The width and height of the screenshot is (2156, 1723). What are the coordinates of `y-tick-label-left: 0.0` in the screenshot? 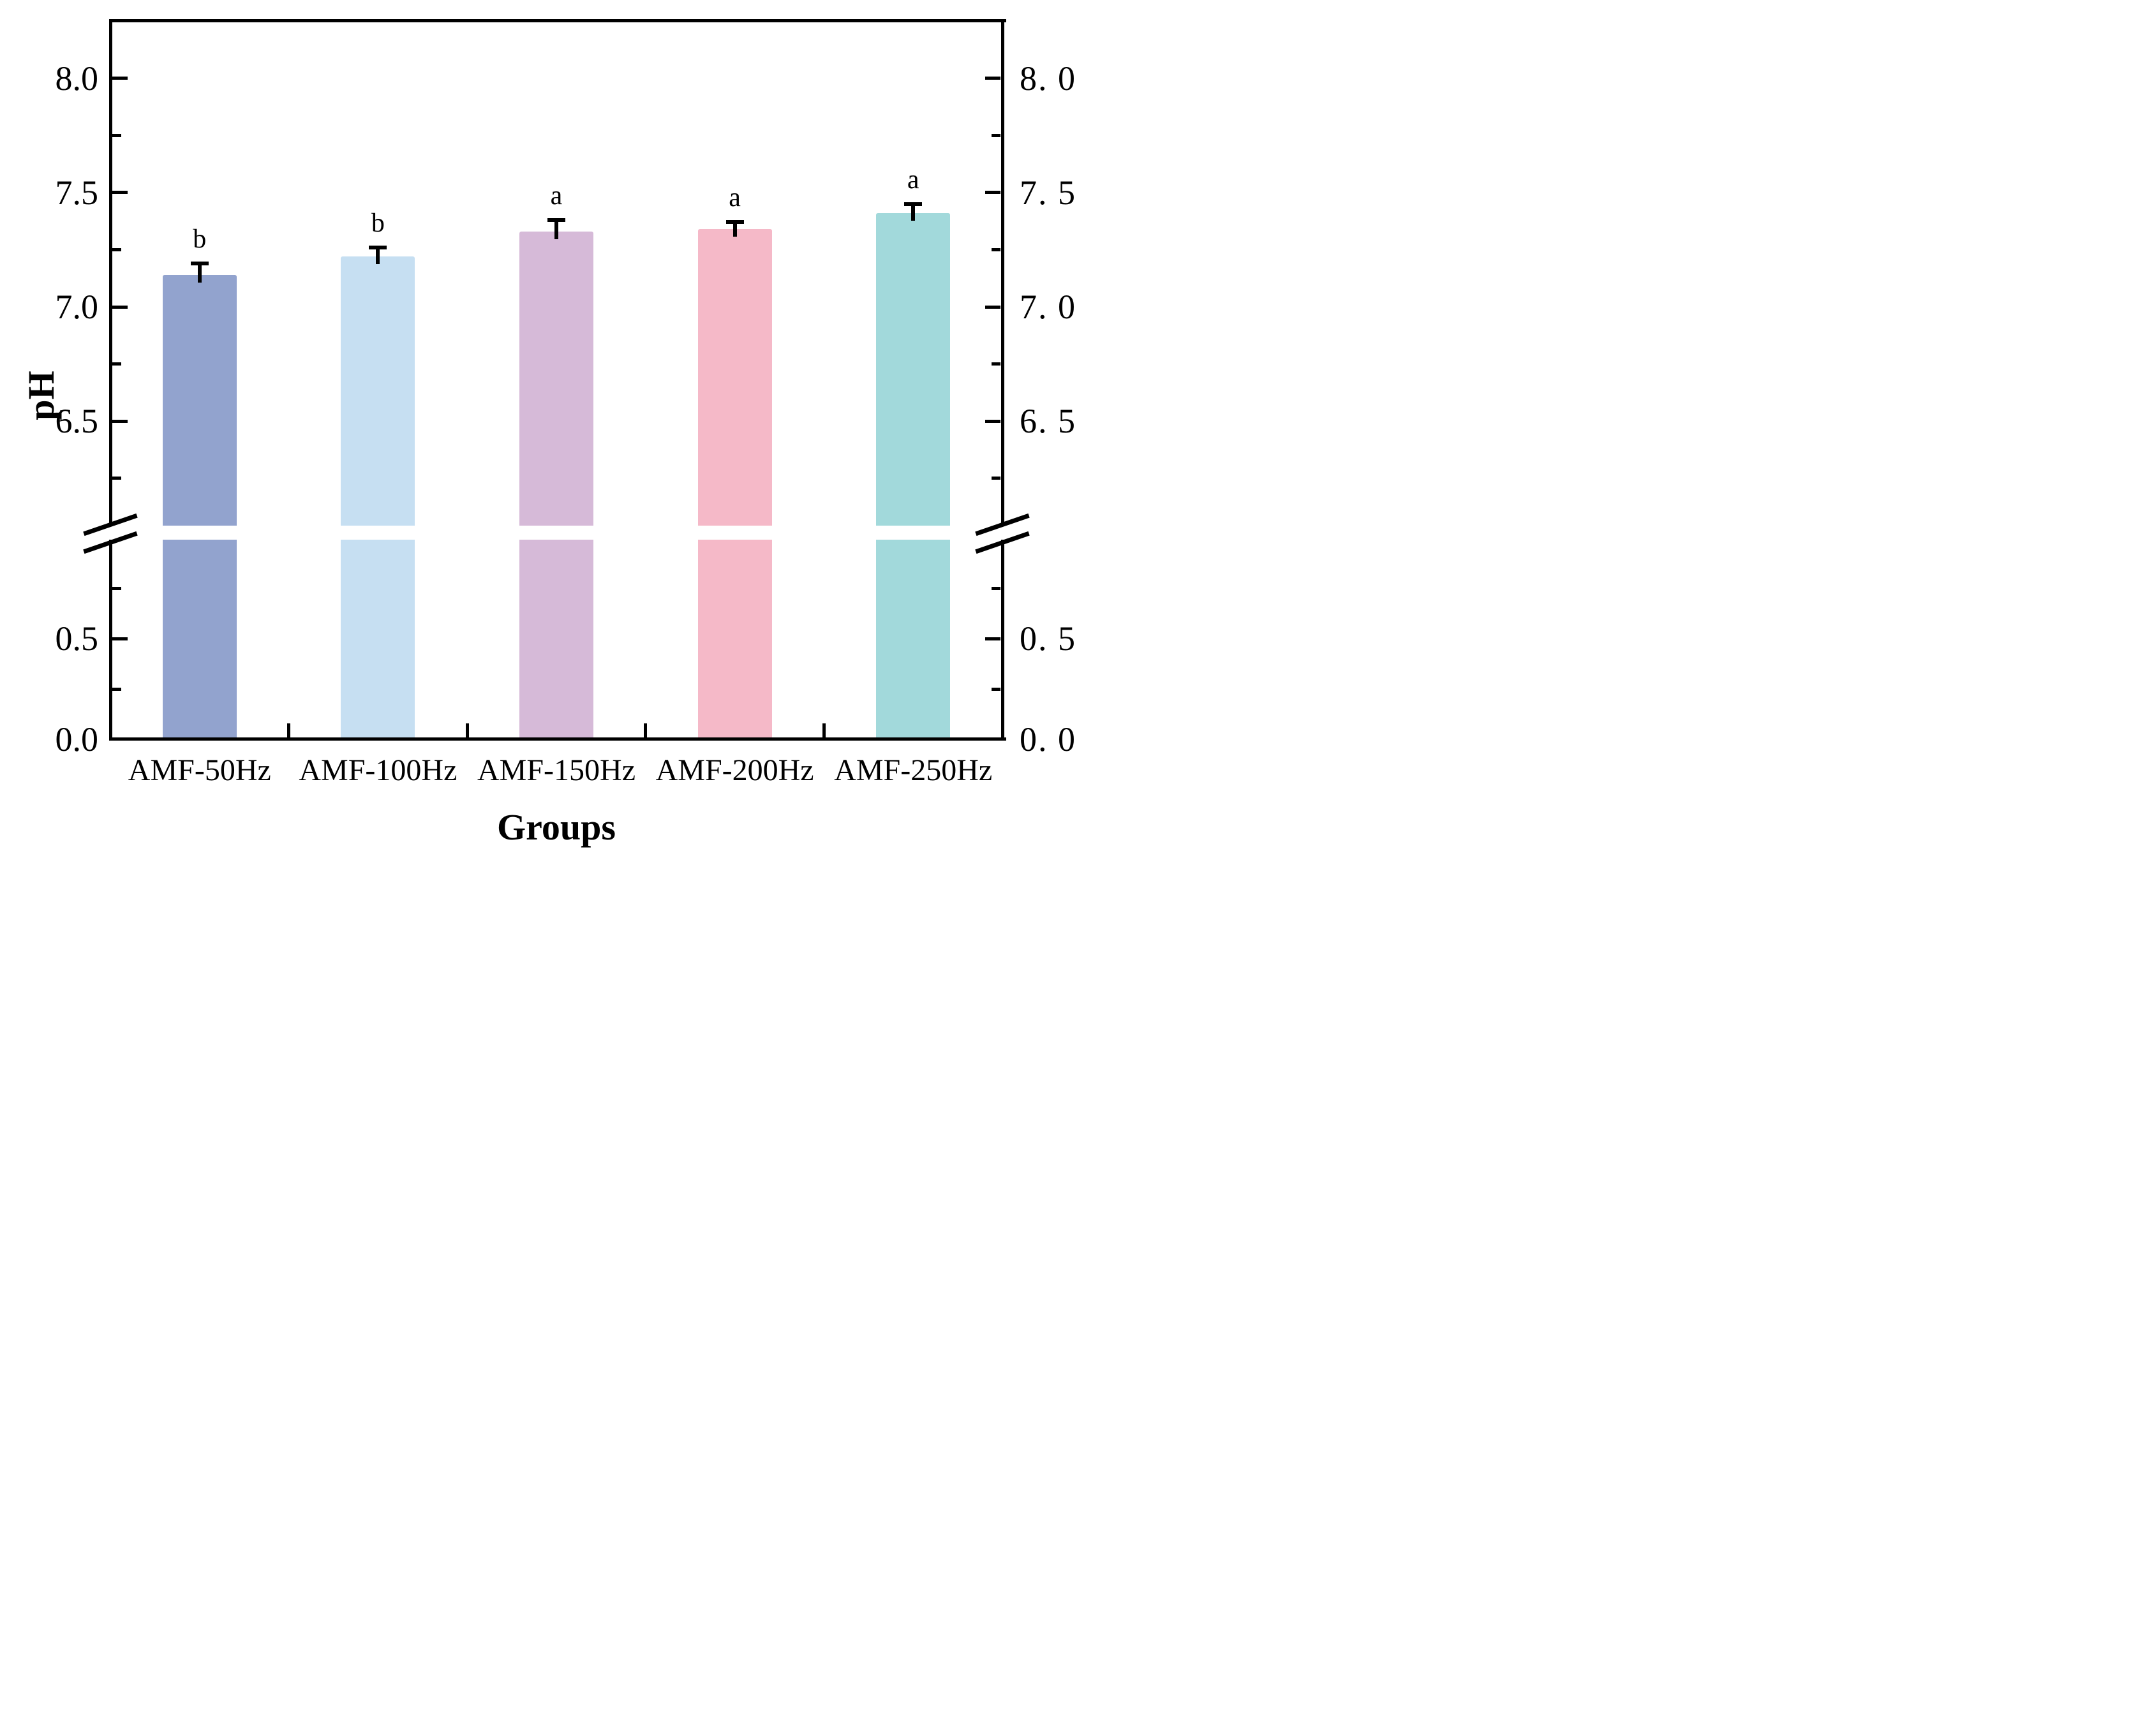 It's located at (77, 739).